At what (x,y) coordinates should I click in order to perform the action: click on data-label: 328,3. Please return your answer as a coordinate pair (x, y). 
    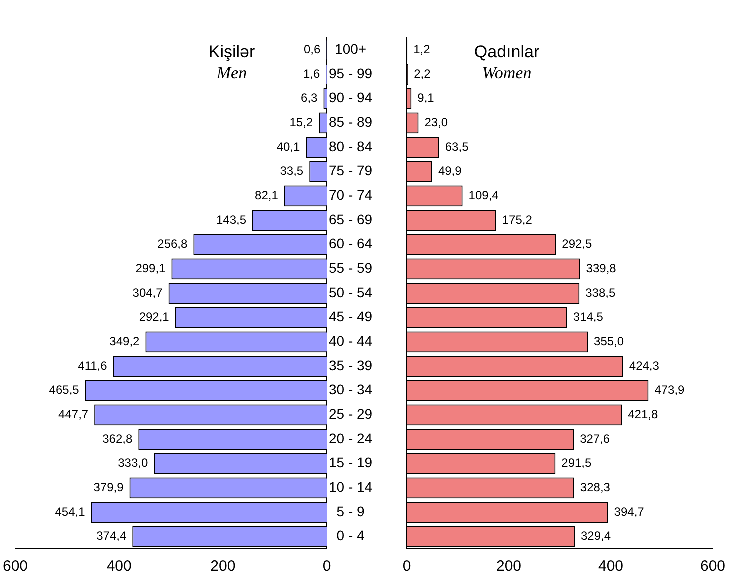
    Looking at the image, I should click on (595, 487).